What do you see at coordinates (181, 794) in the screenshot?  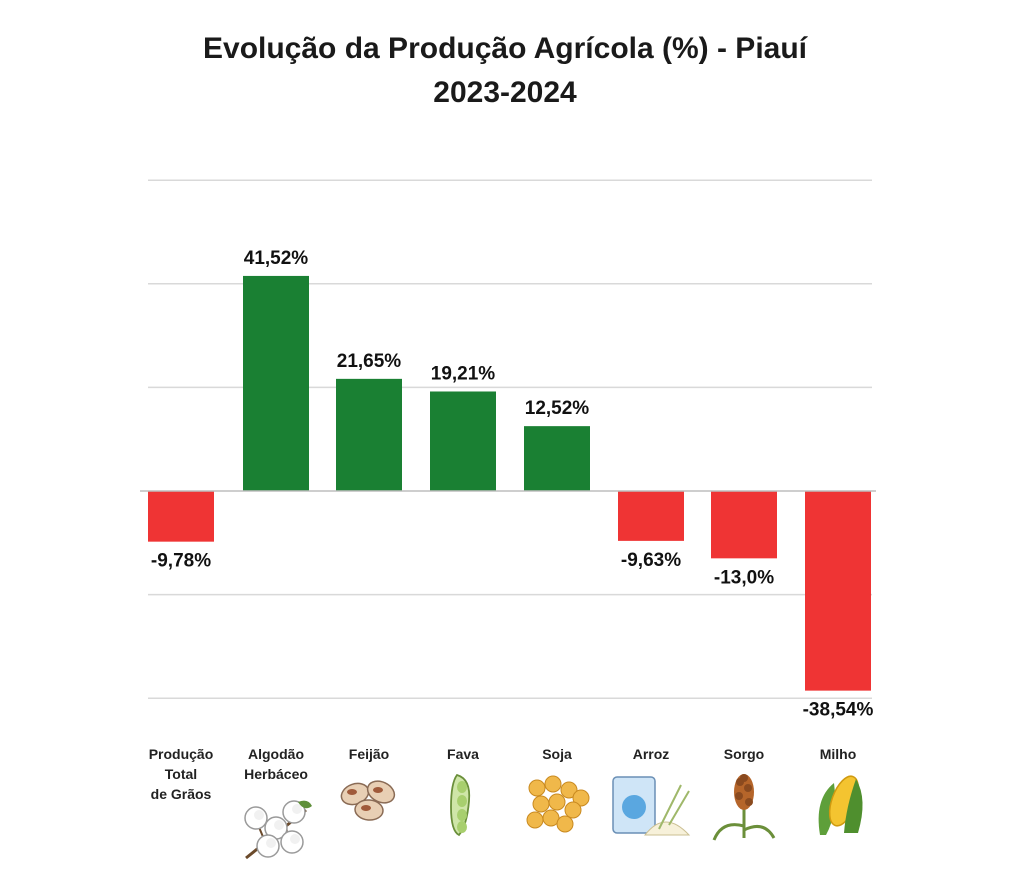 I see `category-label: de Grãos` at bounding box center [181, 794].